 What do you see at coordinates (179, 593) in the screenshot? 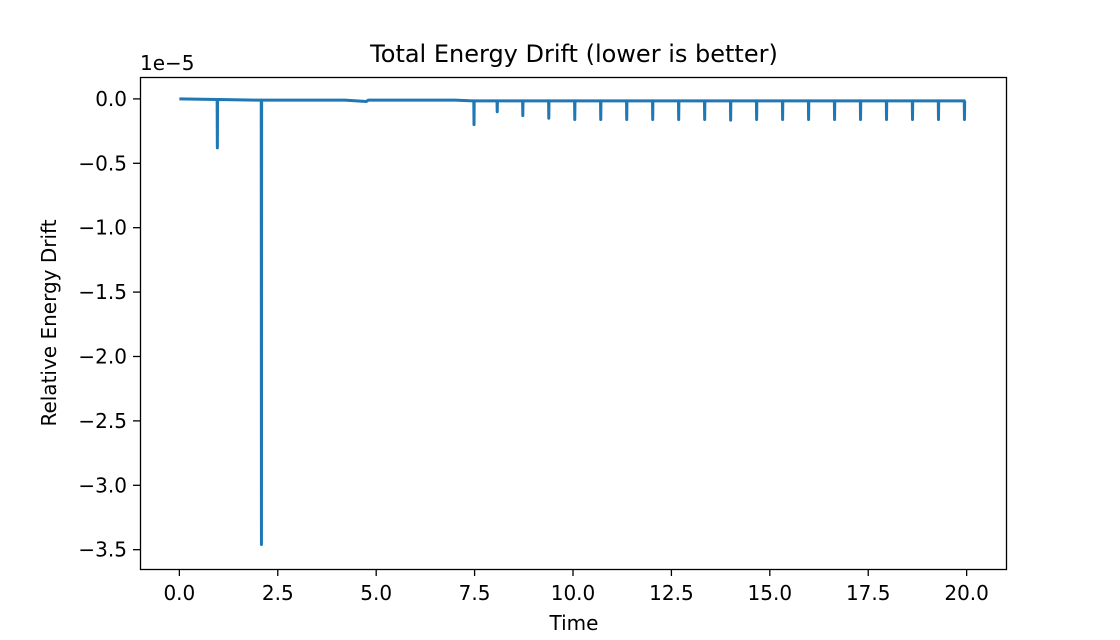
I see `x-tick-label: 0.0` at bounding box center [179, 593].